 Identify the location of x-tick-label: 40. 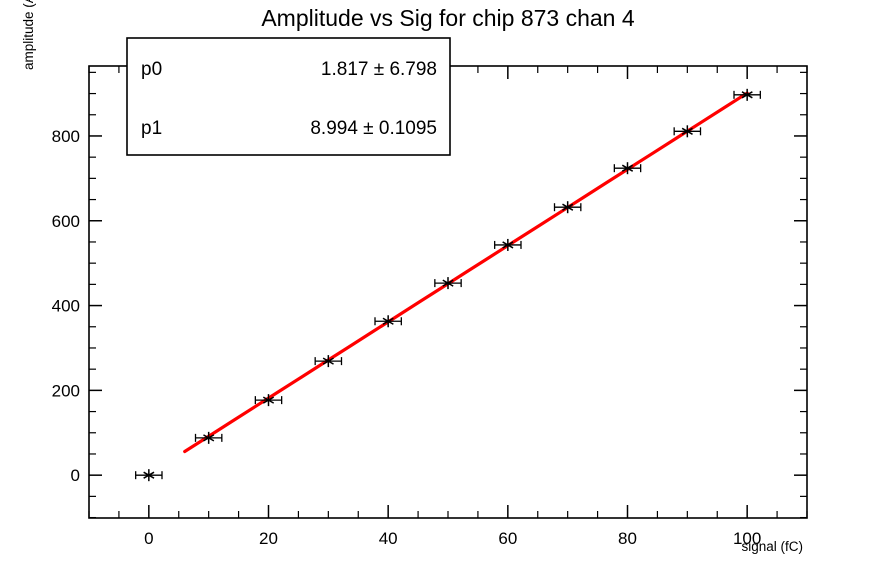
(388, 538).